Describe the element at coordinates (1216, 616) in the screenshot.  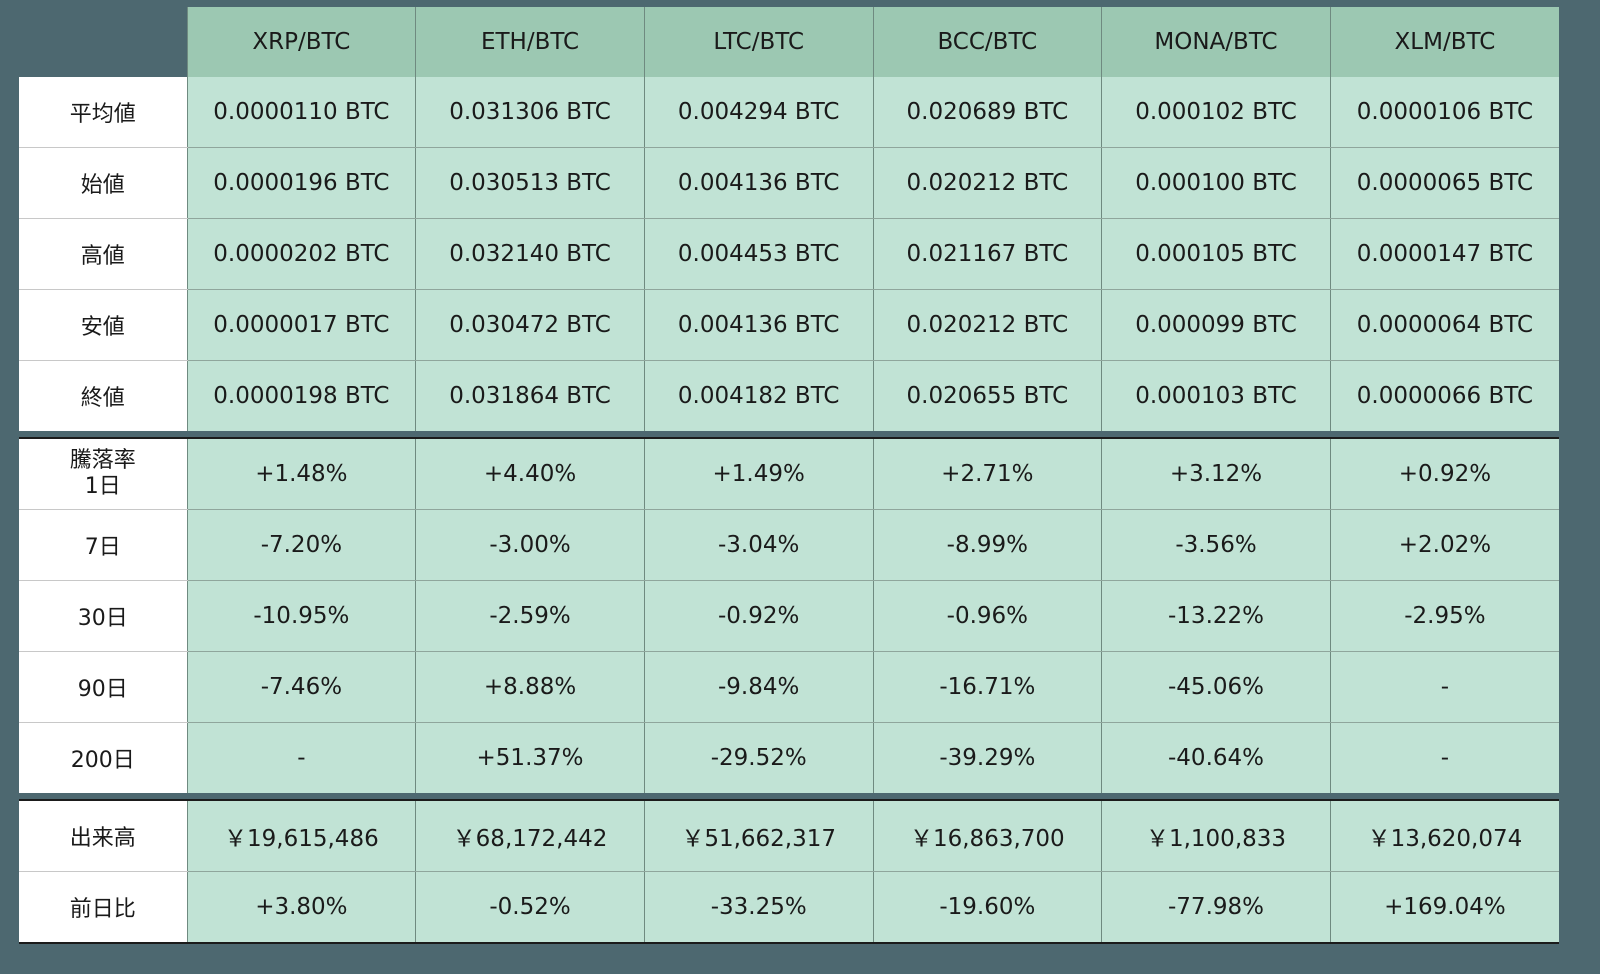
I see `table-cell: -13.22%` at that location.